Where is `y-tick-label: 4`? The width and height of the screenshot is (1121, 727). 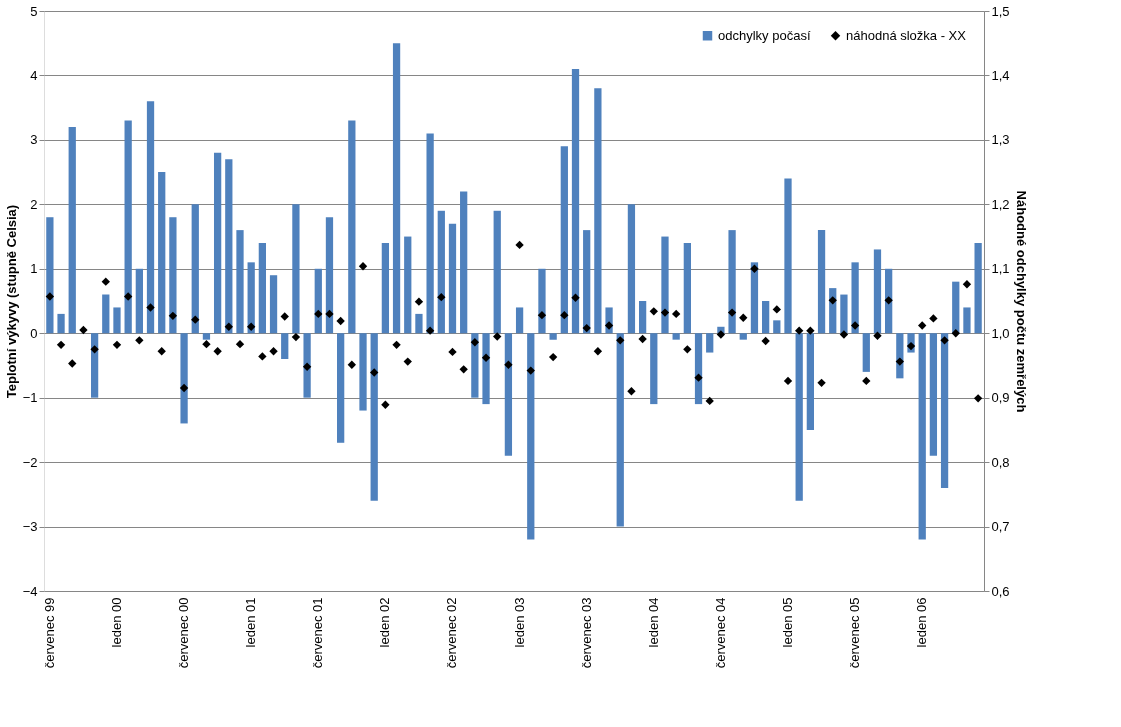 y-tick-label: 4 is located at coordinates (34, 75).